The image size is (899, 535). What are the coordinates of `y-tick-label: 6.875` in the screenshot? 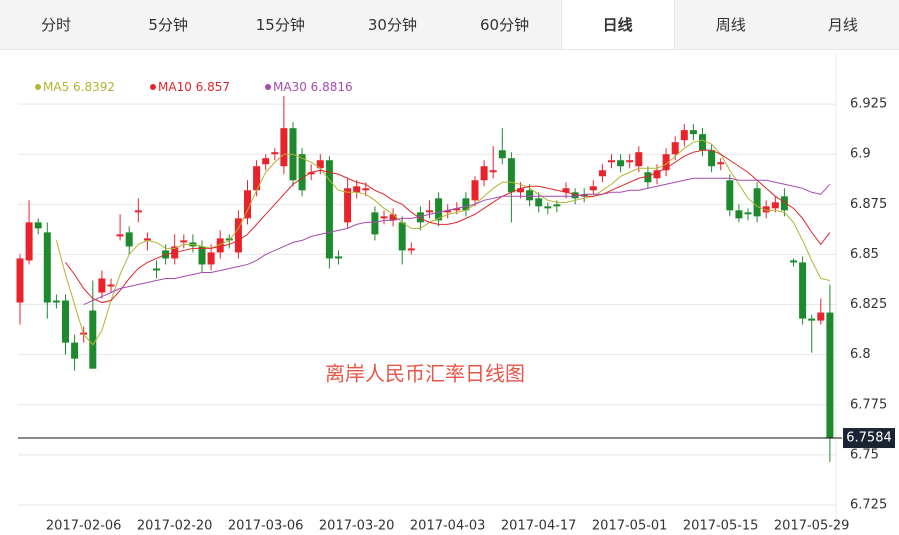 It's located at (868, 204).